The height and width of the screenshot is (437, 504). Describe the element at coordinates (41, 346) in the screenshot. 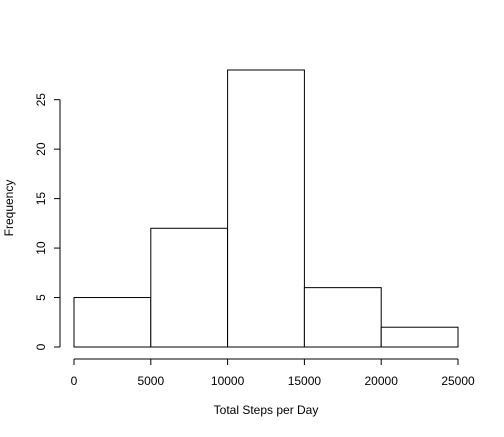

I see `y-tick-label: 0` at that location.